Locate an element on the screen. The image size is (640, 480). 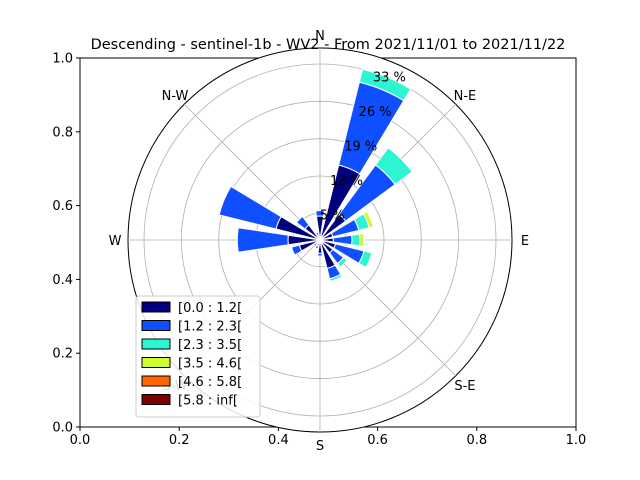
direction-label: E is located at coordinates (525, 241).